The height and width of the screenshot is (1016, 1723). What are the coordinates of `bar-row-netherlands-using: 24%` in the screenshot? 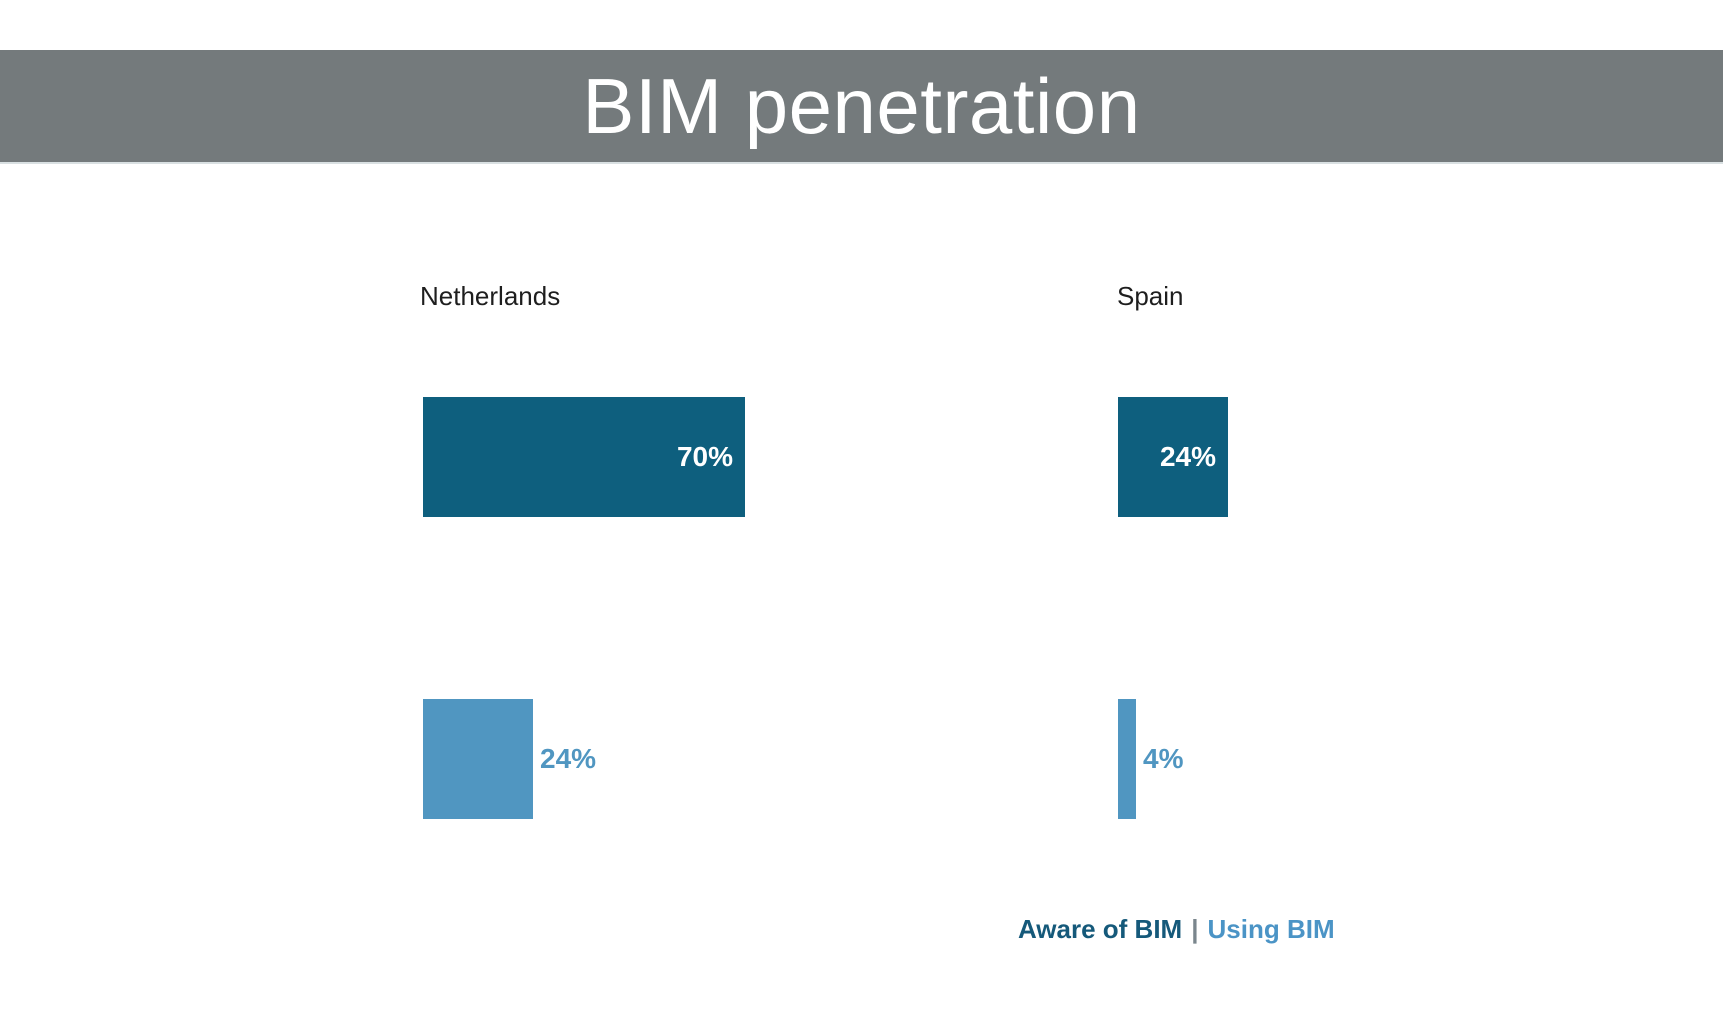 It's located at (509, 759).